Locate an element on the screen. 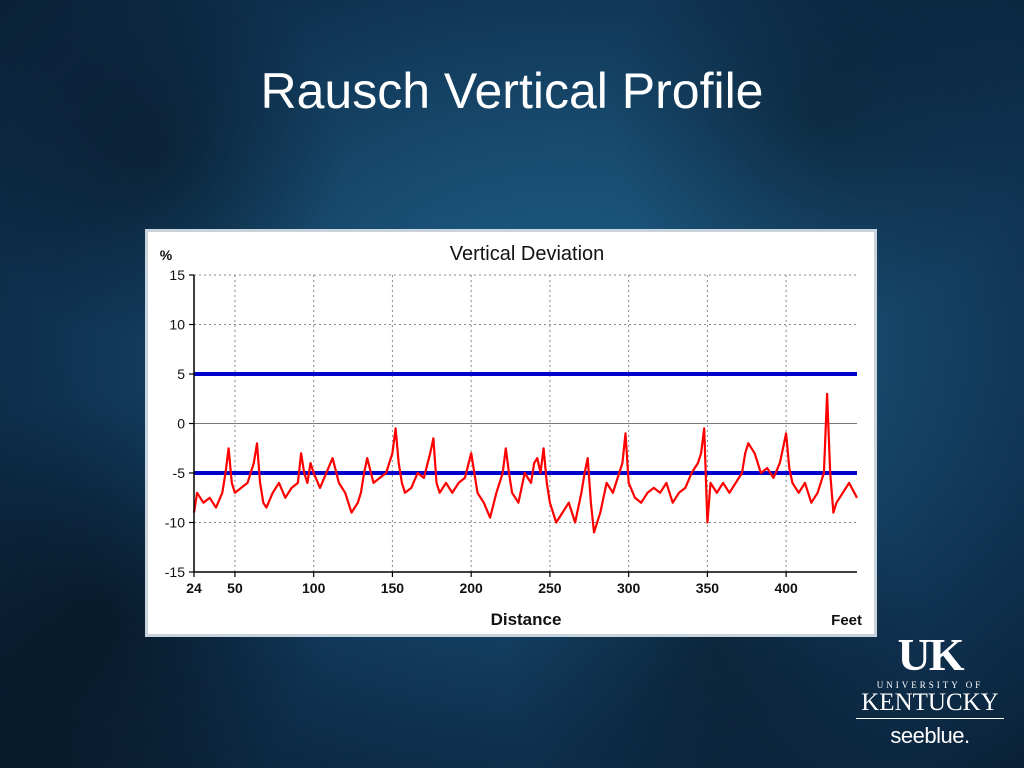  x-tick-label: 350 is located at coordinates (708, 588).